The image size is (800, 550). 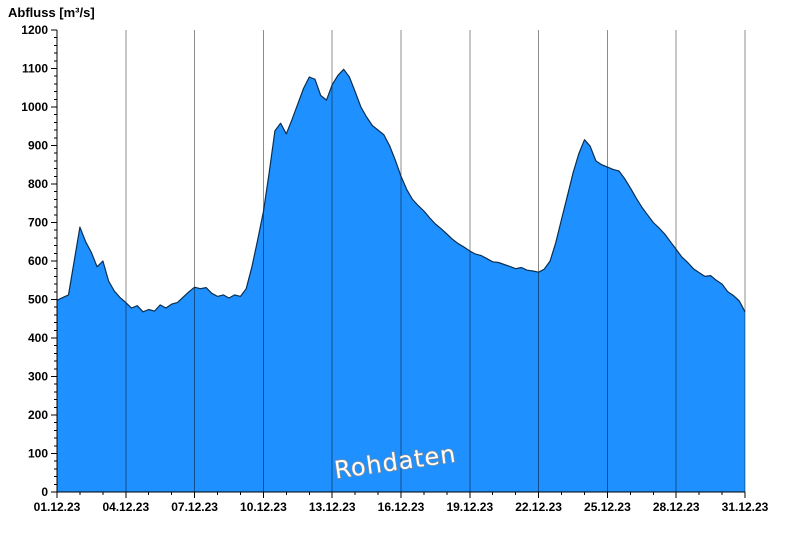 I want to click on y-tick-label: 600, so click(x=38, y=261).